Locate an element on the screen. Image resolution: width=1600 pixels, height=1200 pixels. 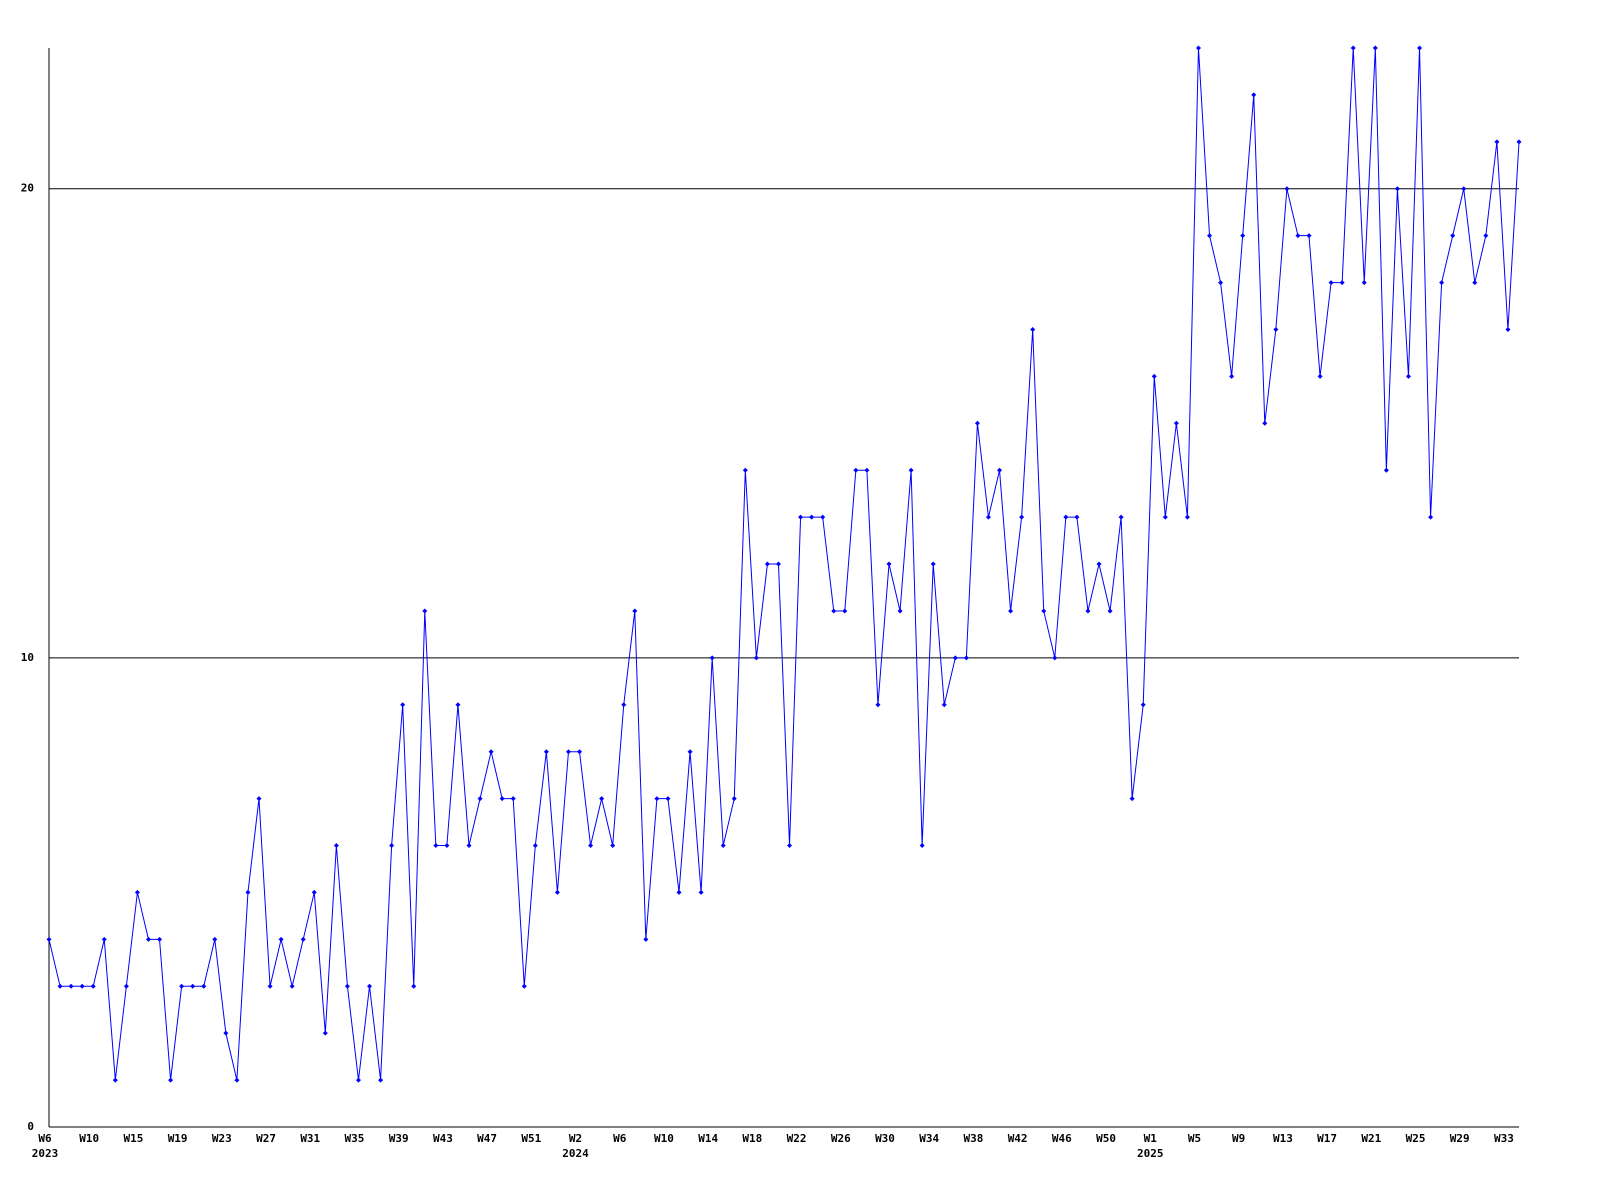
x-tick-label: W15 is located at coordinates (133, 1138).